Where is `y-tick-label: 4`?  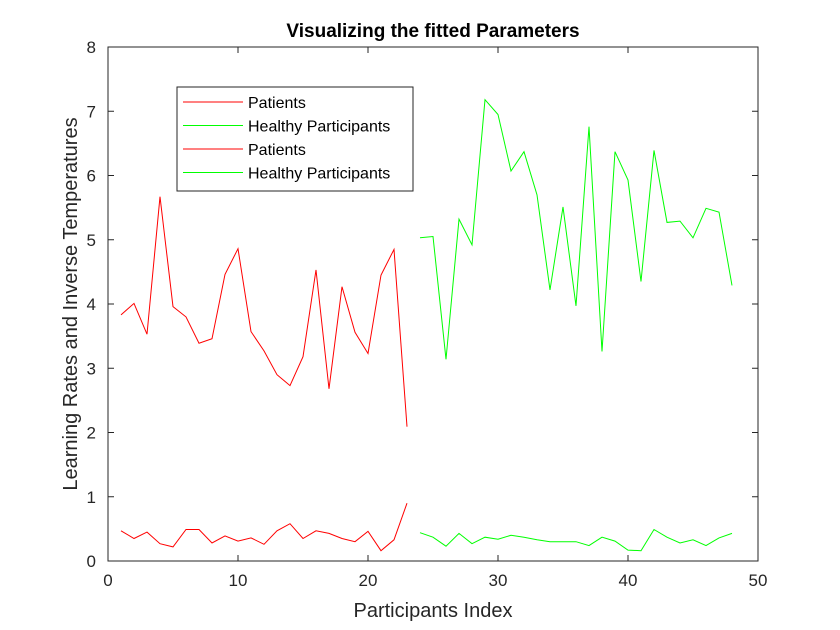 y-tick-label: 4 is located at coordinates (91, 304).